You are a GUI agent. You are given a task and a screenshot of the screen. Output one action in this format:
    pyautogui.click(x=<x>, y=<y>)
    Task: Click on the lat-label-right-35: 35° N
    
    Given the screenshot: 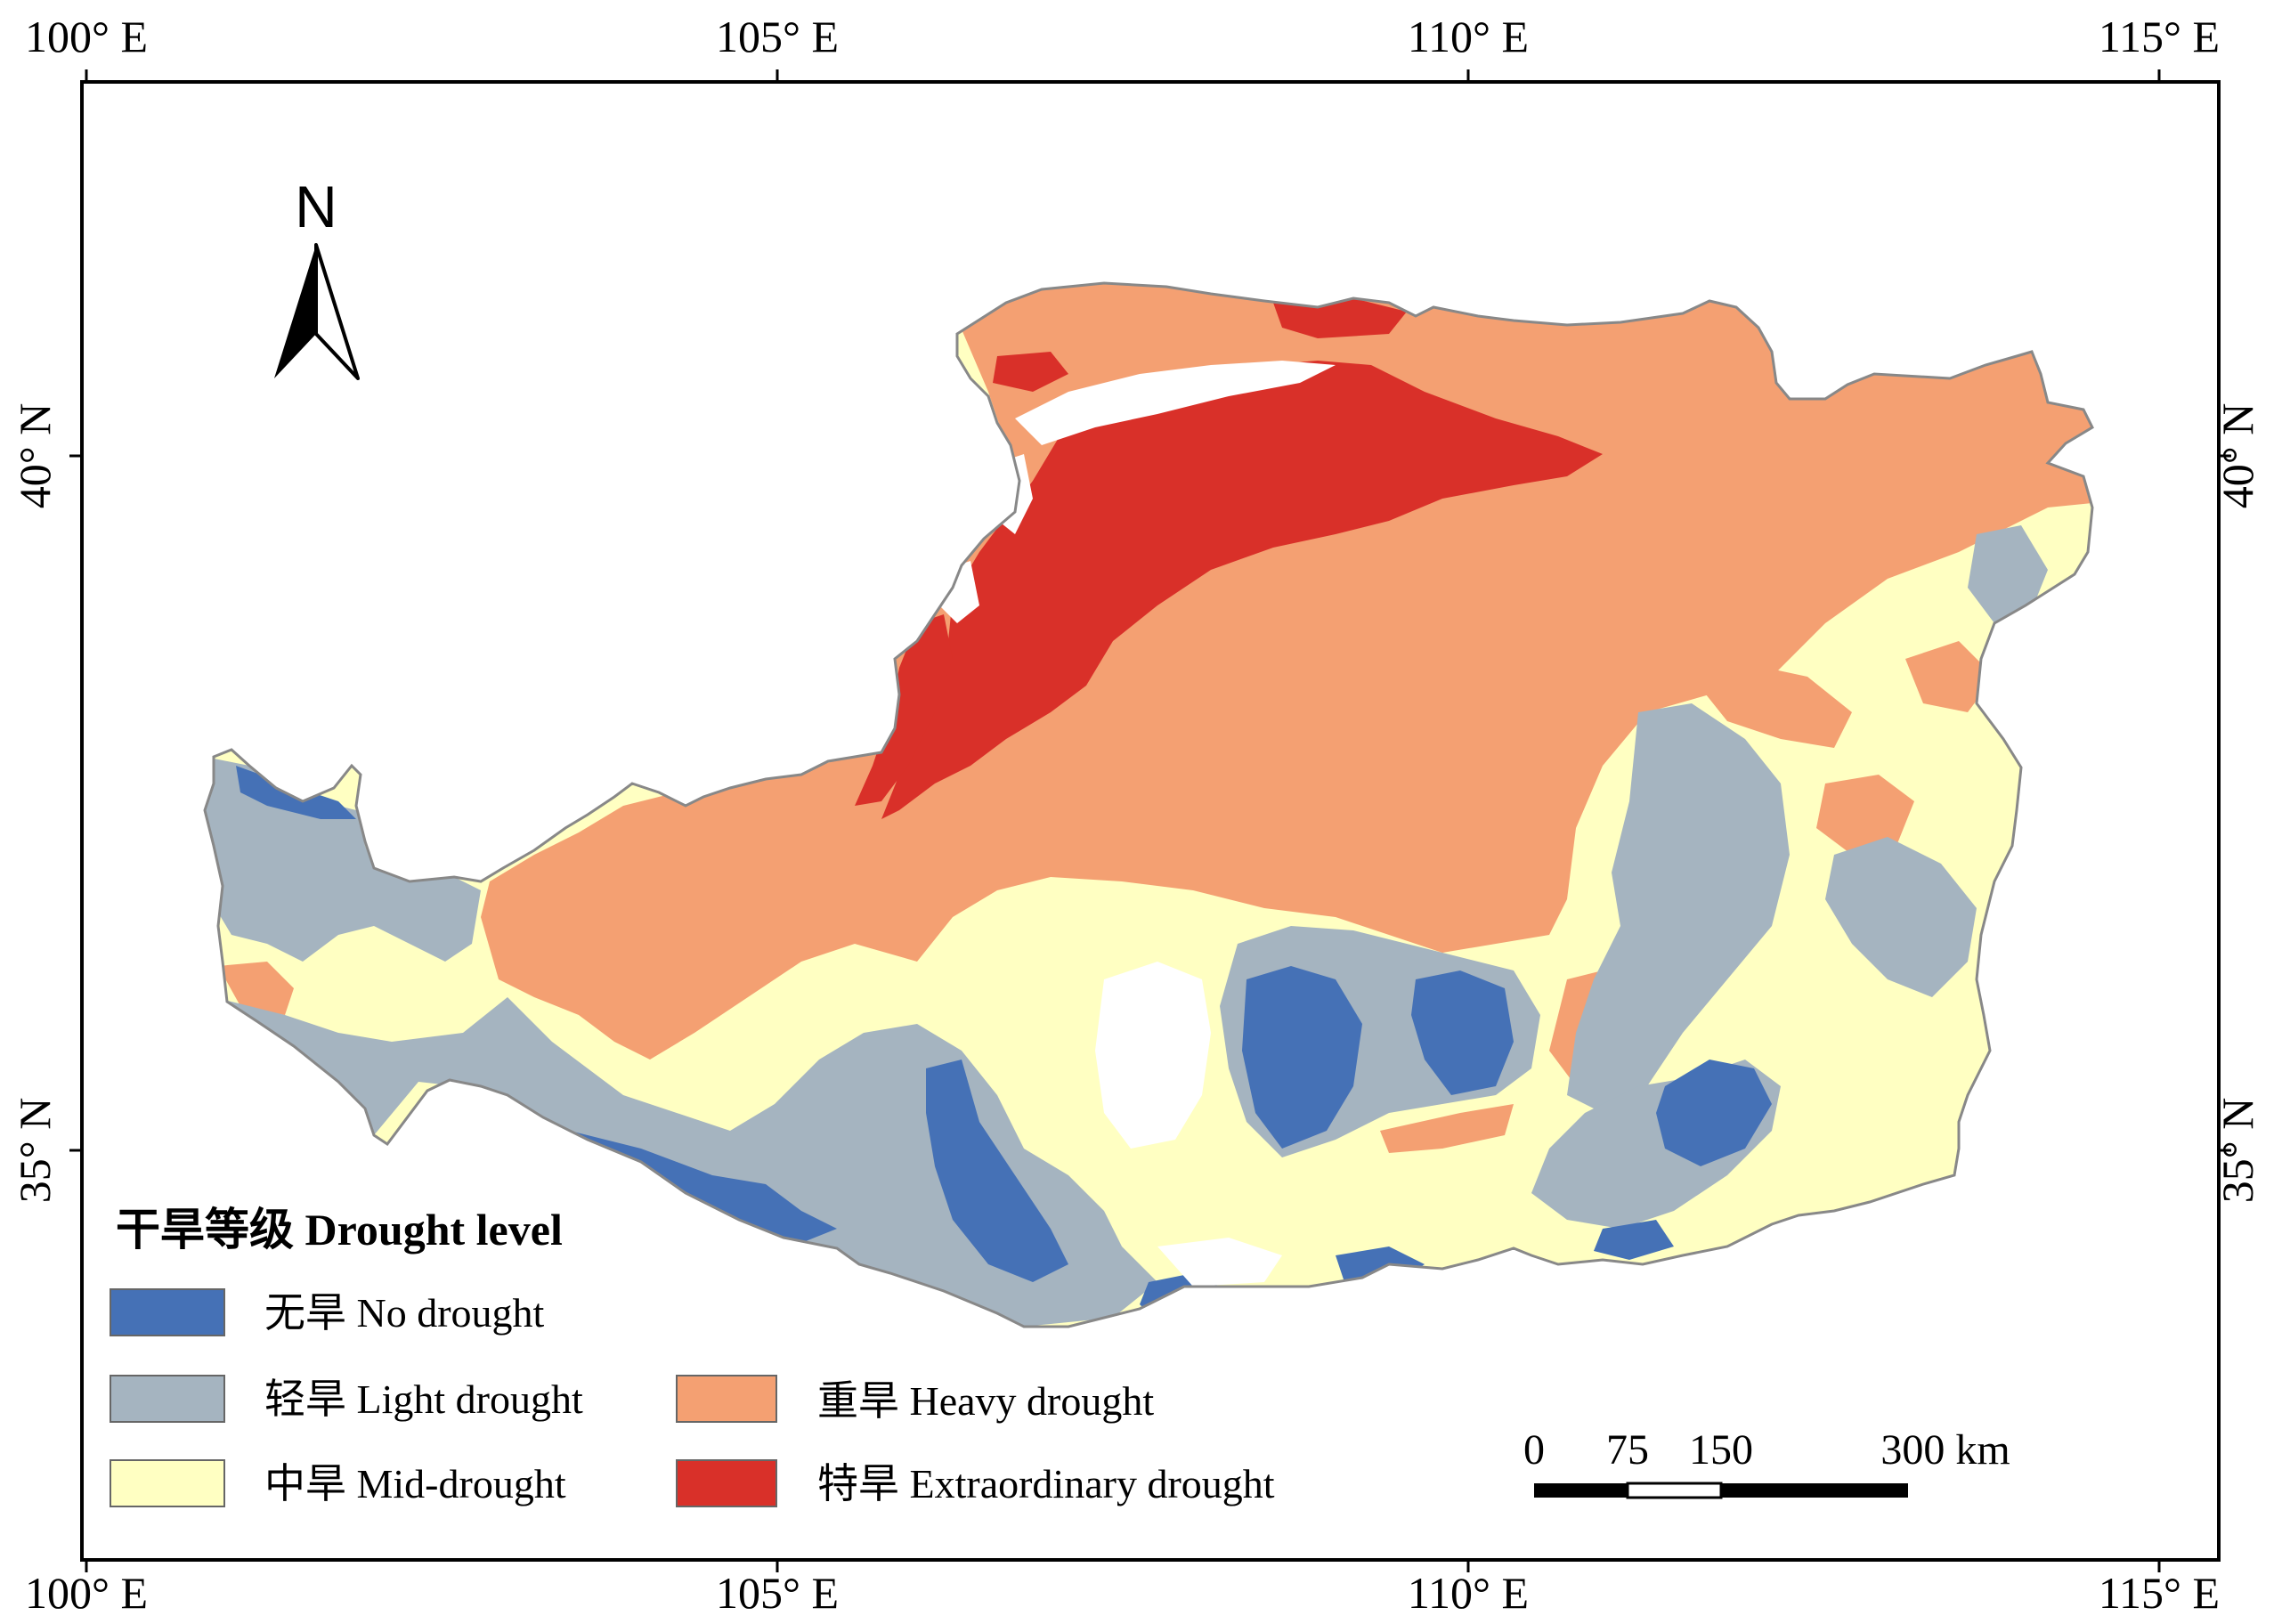 What is the action you would take?
    pyautogui.click(x=2237, y=1151)
    